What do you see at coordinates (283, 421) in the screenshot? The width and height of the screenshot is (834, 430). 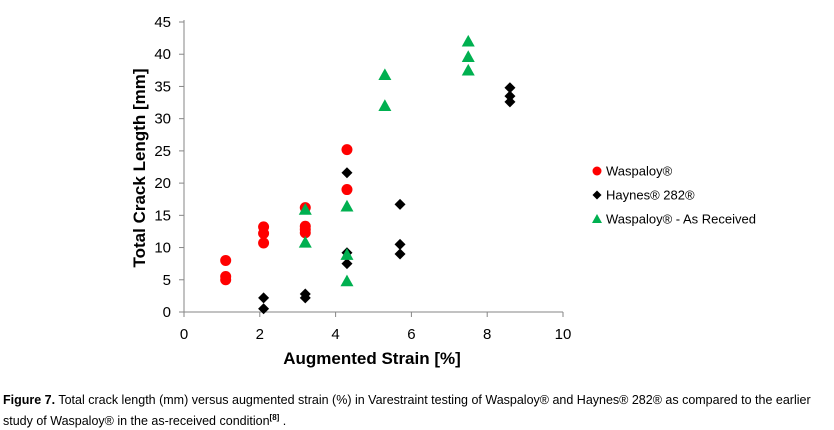 I see `caption-tail: .` at bounding box center [283, 421].